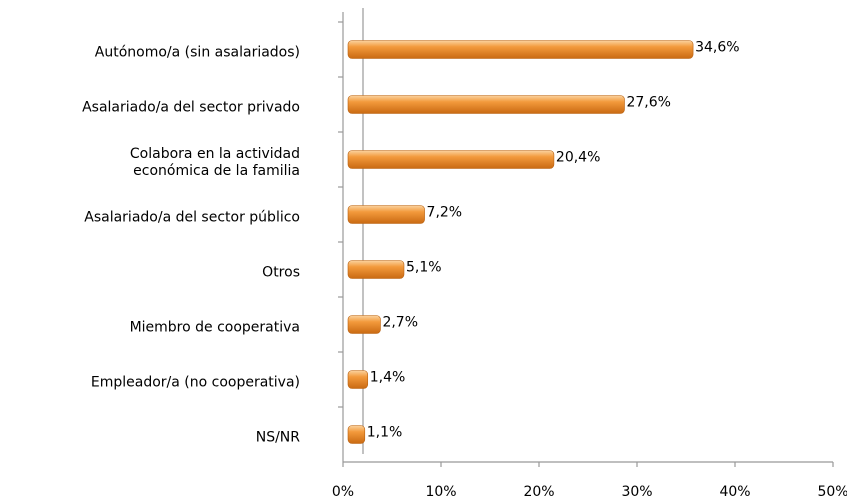 The width and height of the screenshot is (847, 504). I want to click on data-label: 2,7%, so click(400, 323).